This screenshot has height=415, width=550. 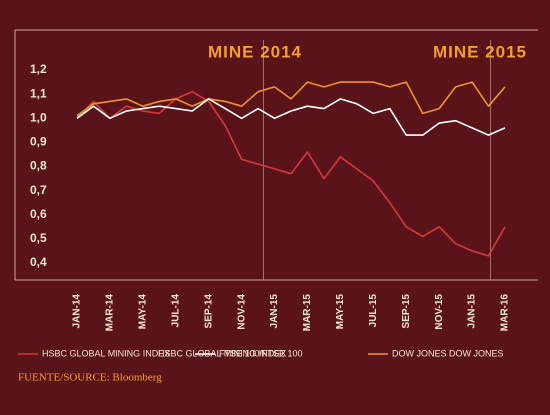 I want to click on x-tick-label: MAR-16, so click(x=505, y=313).